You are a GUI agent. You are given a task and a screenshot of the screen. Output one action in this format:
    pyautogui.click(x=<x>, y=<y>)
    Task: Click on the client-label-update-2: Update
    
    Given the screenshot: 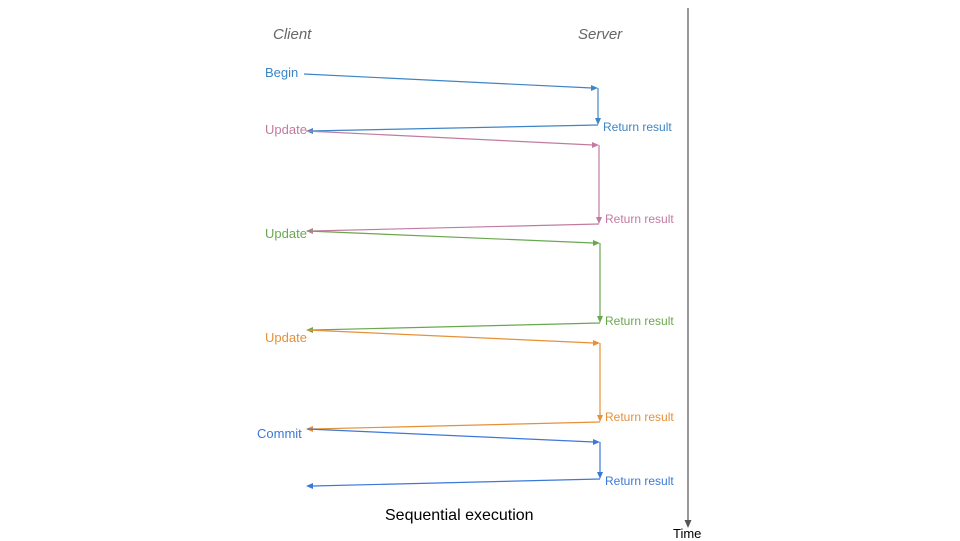 What is the action you would take?
    pyautogui.click(x=286, y=233)
    